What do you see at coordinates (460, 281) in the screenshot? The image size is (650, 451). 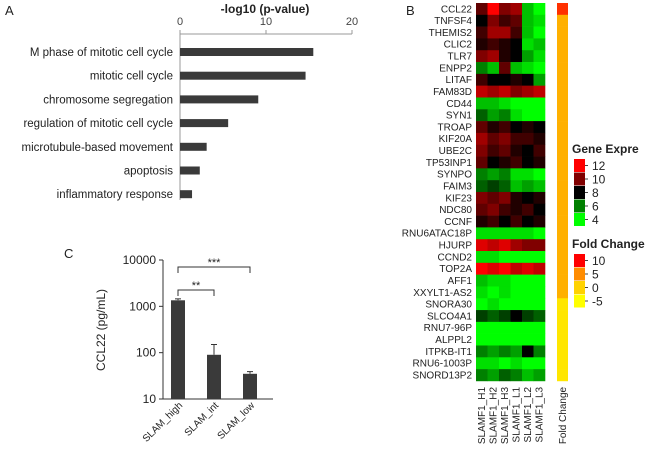 I see `heatmap-row-label: AFF1` at bounding box center [460, 281].